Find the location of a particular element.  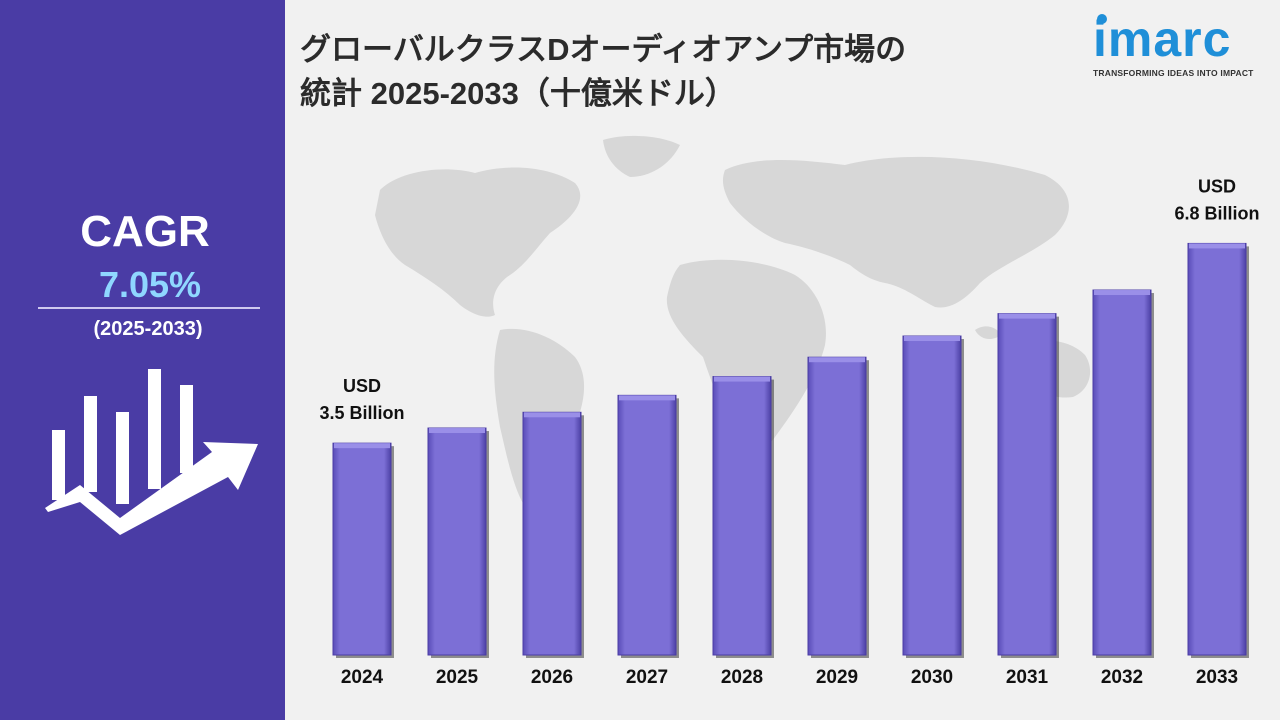

cagr-divider is located at coordinates (149, 308).